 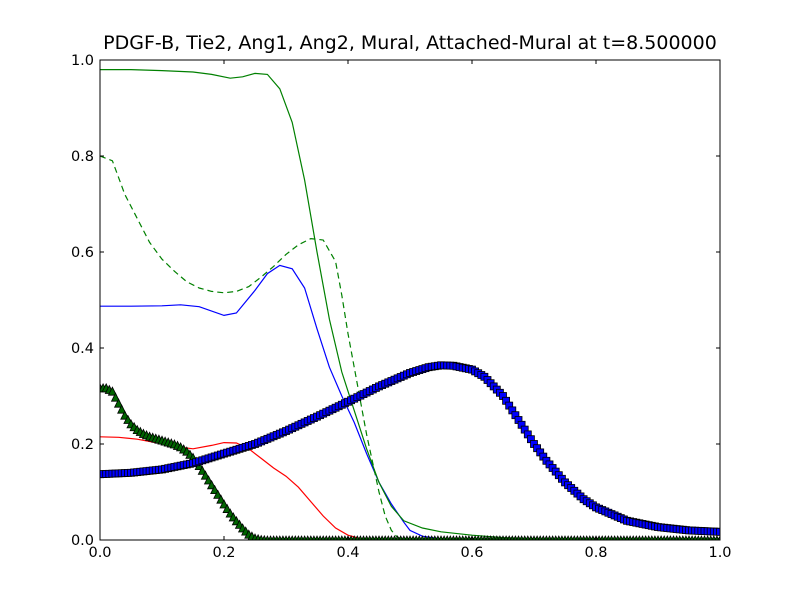 I want to click on x-tick-label: 0.0, so click(x=99, y=553).